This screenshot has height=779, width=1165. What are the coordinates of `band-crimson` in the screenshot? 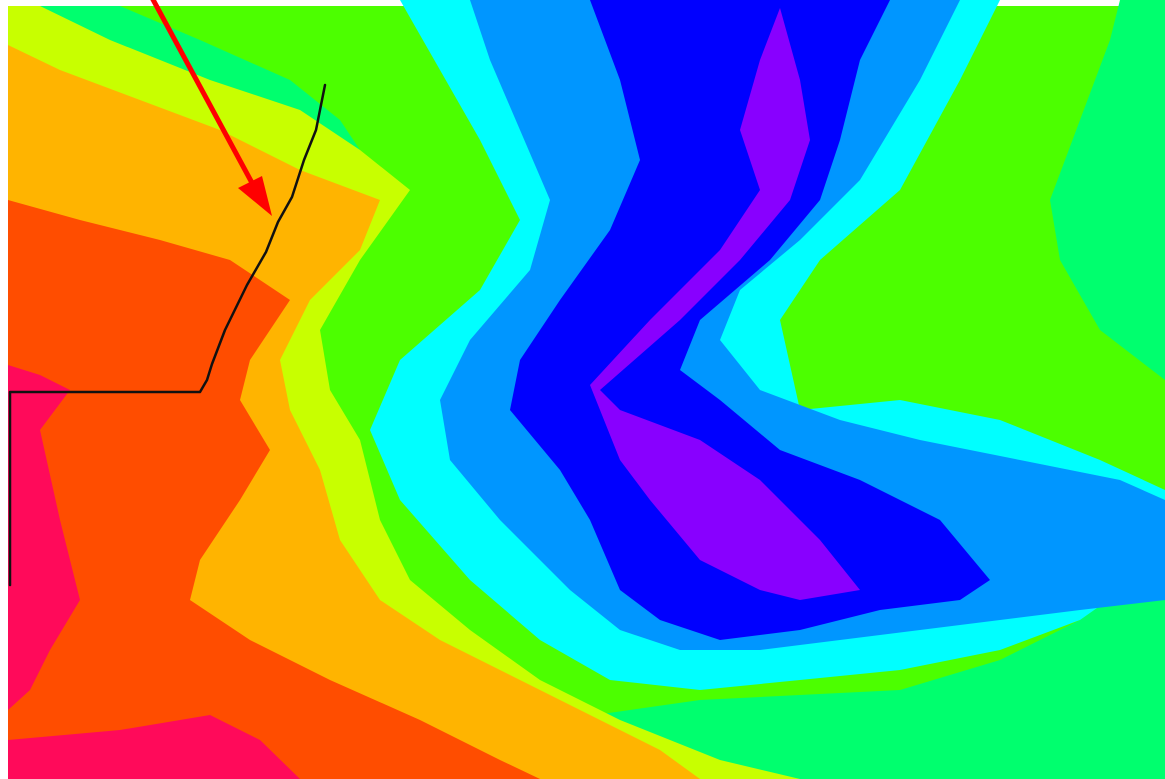 It's located at (44, 537).